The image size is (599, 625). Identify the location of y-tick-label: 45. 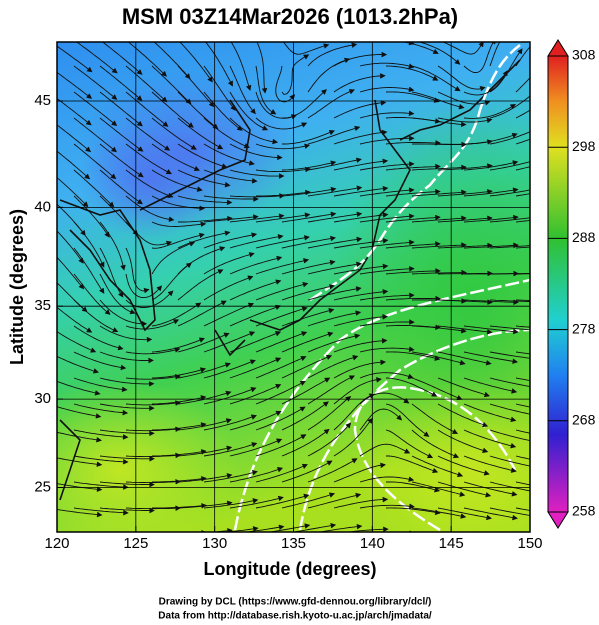
(42, 100).